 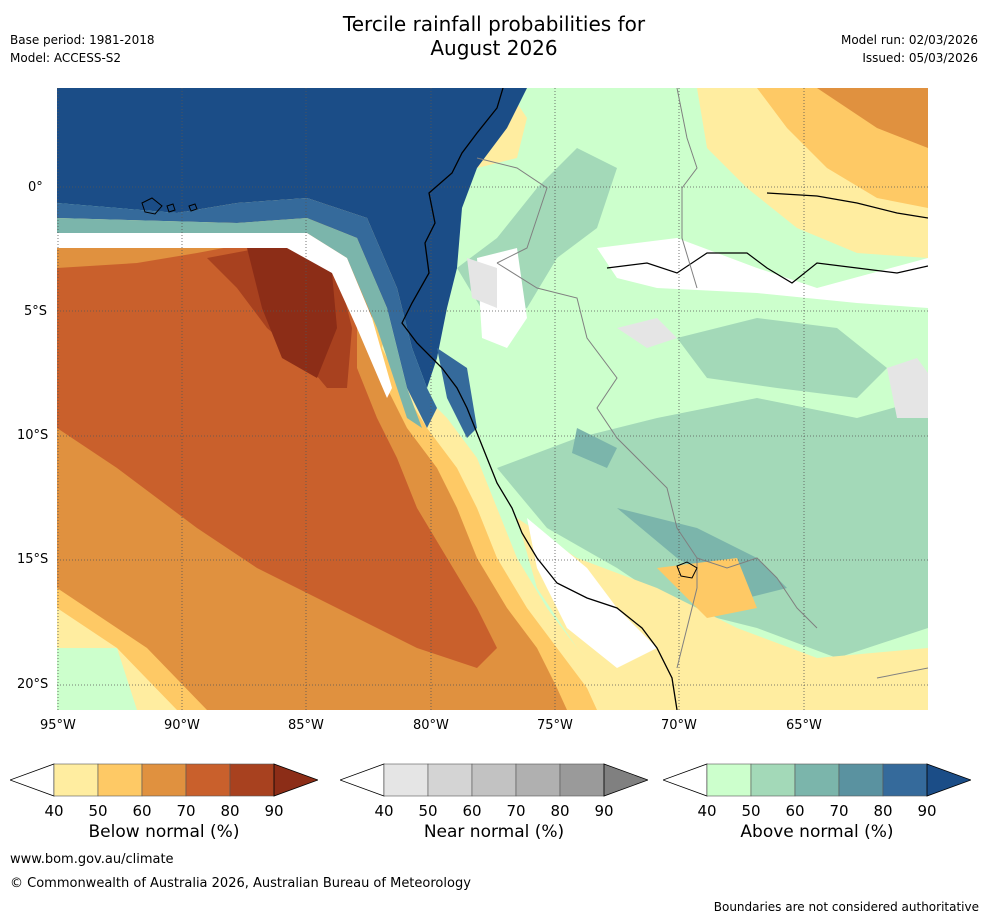 I want to click on lon-label: 70°W, so click(x=679, y=725).